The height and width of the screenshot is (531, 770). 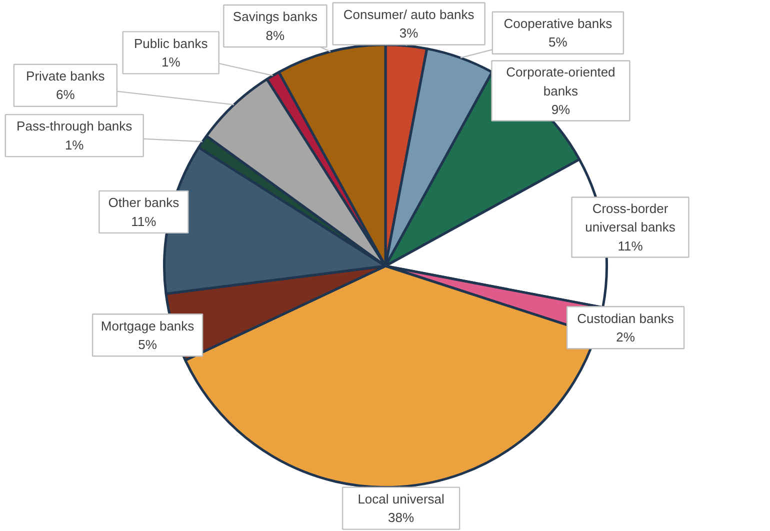 What do you see at coordinates (147, 326) in the screenshot?
I see `slice-label: Mortgage banks` at bounding box center [147, 326].